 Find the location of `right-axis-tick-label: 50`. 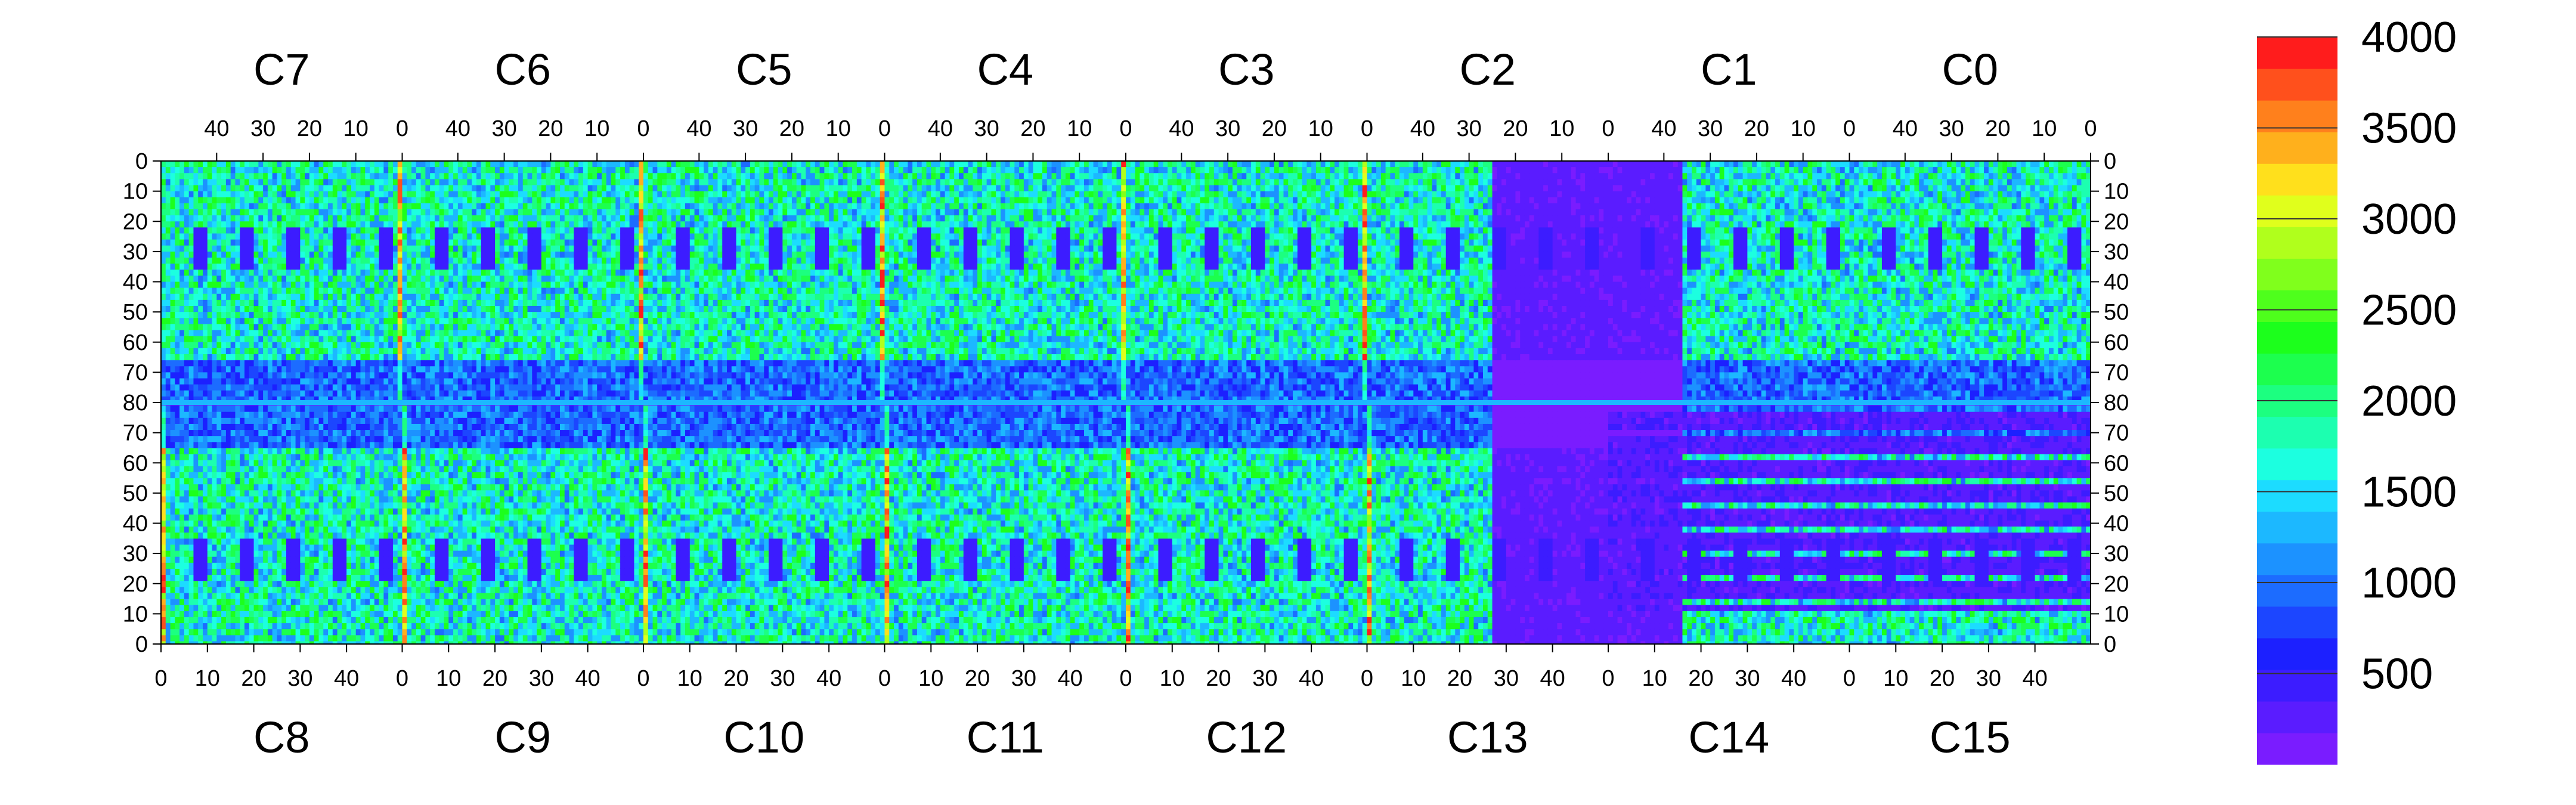

right-axis-tick-label: 50 is located at coordinates (2116, 312).